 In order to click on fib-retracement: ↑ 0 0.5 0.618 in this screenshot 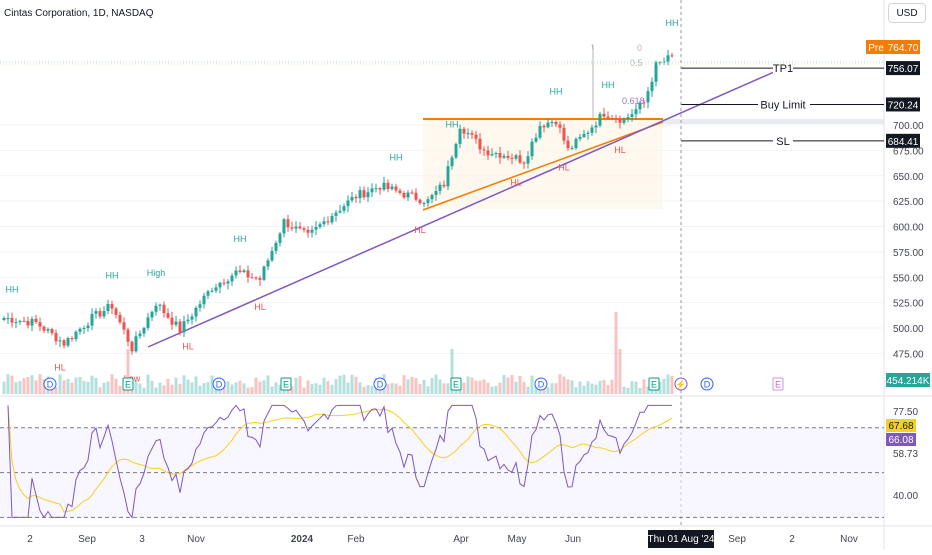, I will do `click(617, 79)`.